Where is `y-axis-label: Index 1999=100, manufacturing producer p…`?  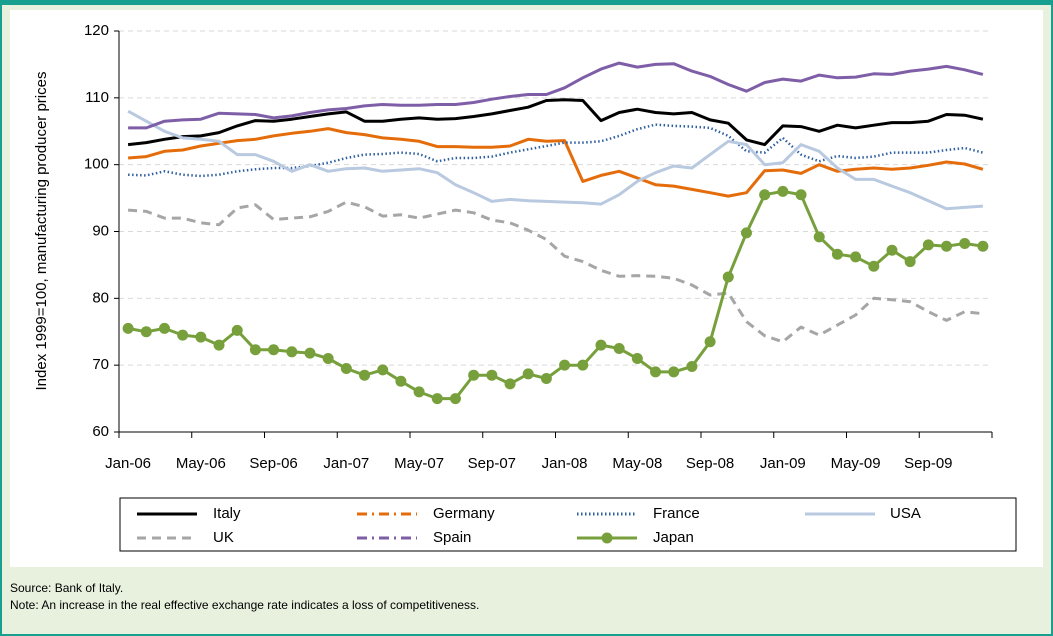
y-axis-label: Index 1999=100, manufacturing producer p… is located at coordinates (41, 231).